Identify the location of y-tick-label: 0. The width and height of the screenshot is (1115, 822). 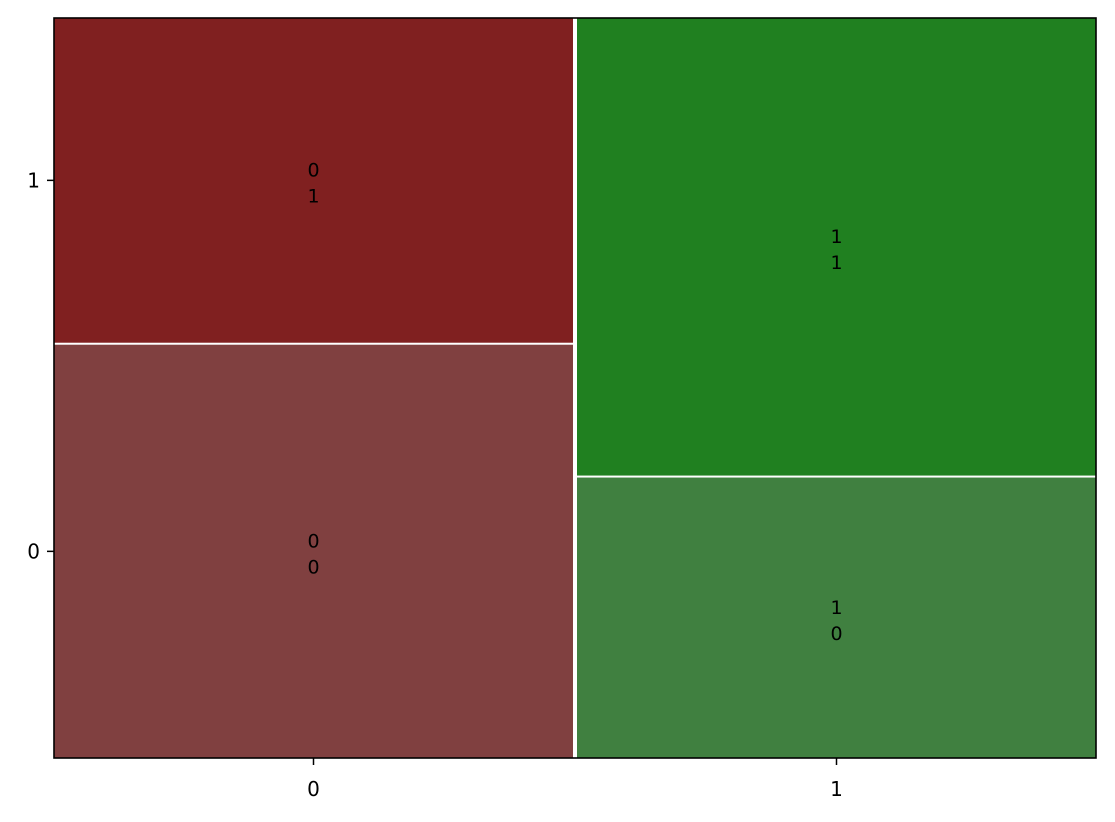
(33, 551).